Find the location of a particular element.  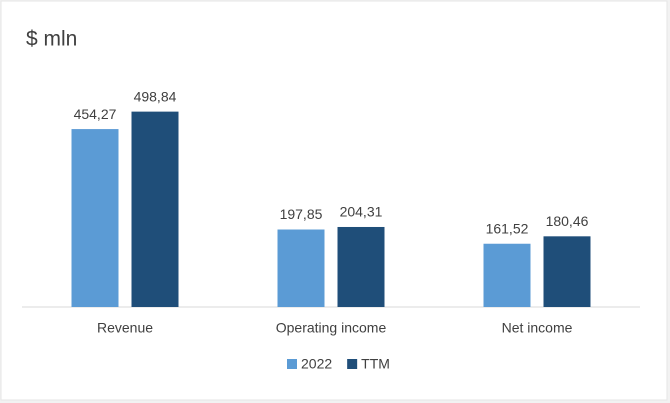

value-label: 180,46 is located at coordinates (567, 221).